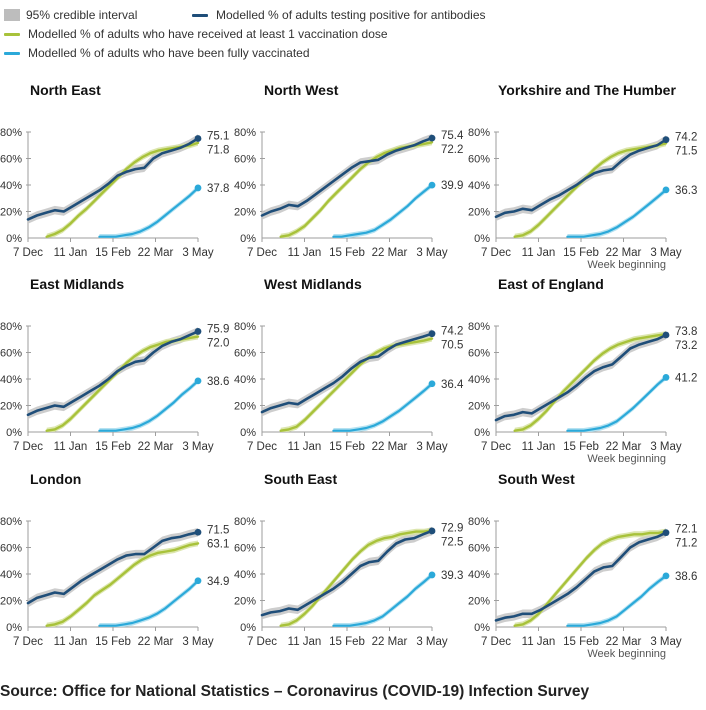 The height and width of the screenshot is (710, 706). Describe the element at coordinates (218, 544) in the screenshot. I see `end-label-dose1: 63.1` at that location.